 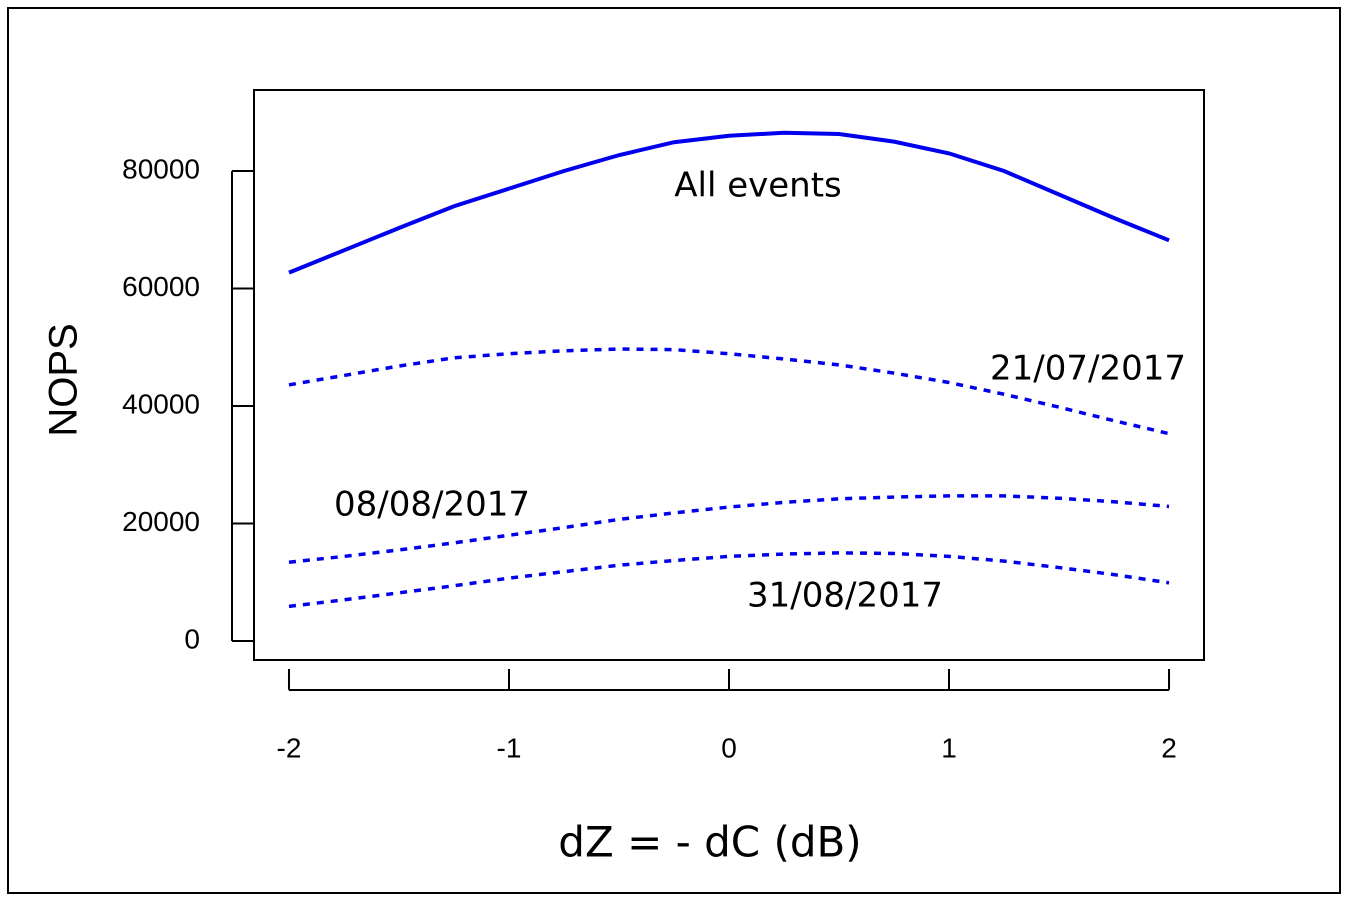 What do you see at coordinates (729, 747) in the screenshot?
I see `x-tick-label: 0` at bounding box center [729, 747].